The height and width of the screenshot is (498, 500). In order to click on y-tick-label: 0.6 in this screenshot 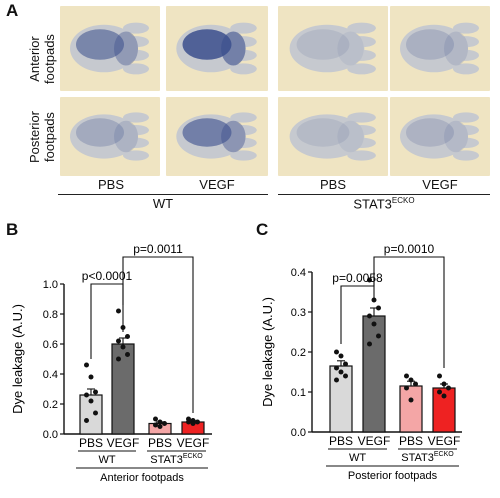, I will do `click(50, 345)`.